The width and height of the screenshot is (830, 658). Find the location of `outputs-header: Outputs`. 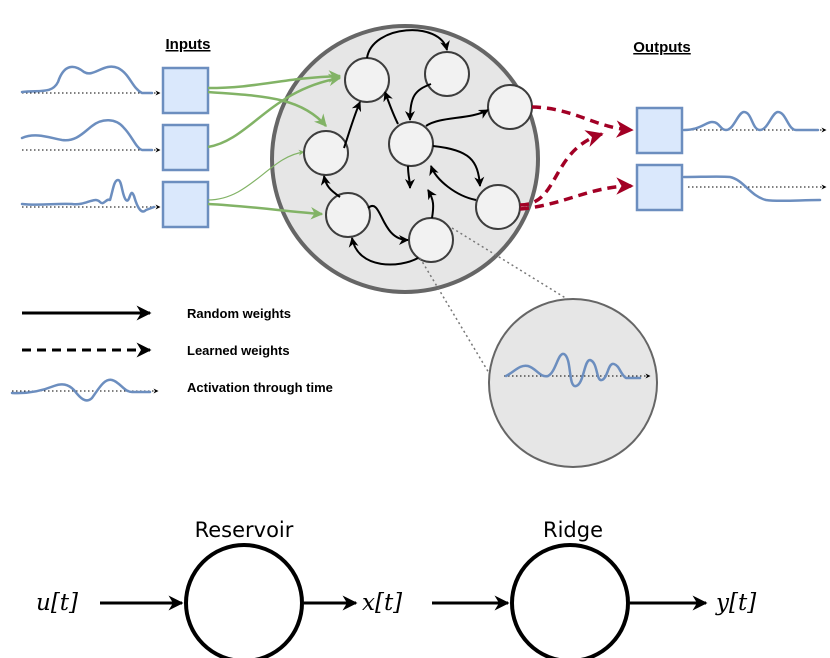

outputs-header: Outputs is located at coordinates (662, 47).